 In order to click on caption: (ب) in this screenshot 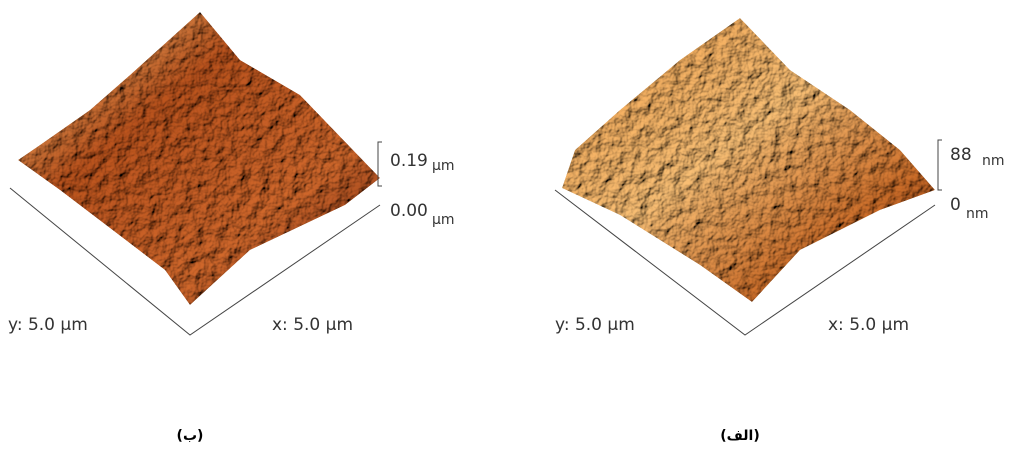, I will do `click(190, 436)`.